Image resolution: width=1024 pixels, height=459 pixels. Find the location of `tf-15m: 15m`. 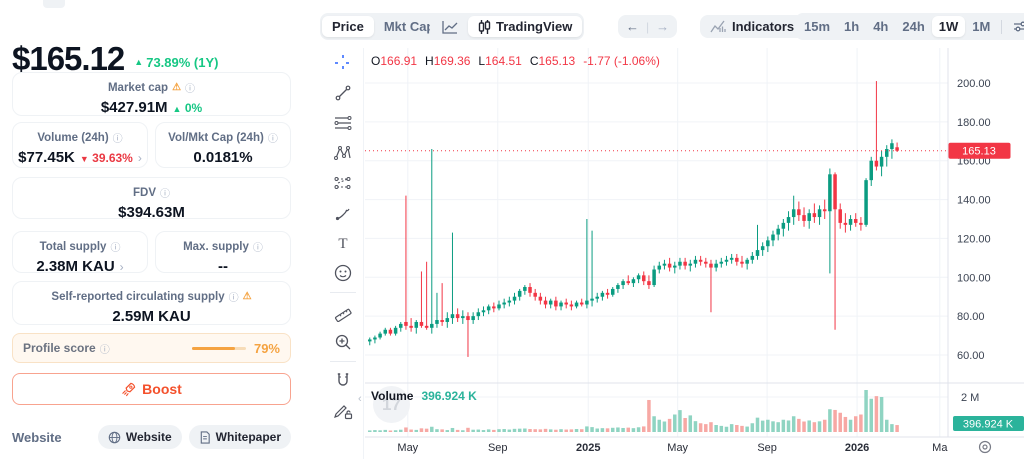

tf-15m: 15m is located at coordinates (817, 26).